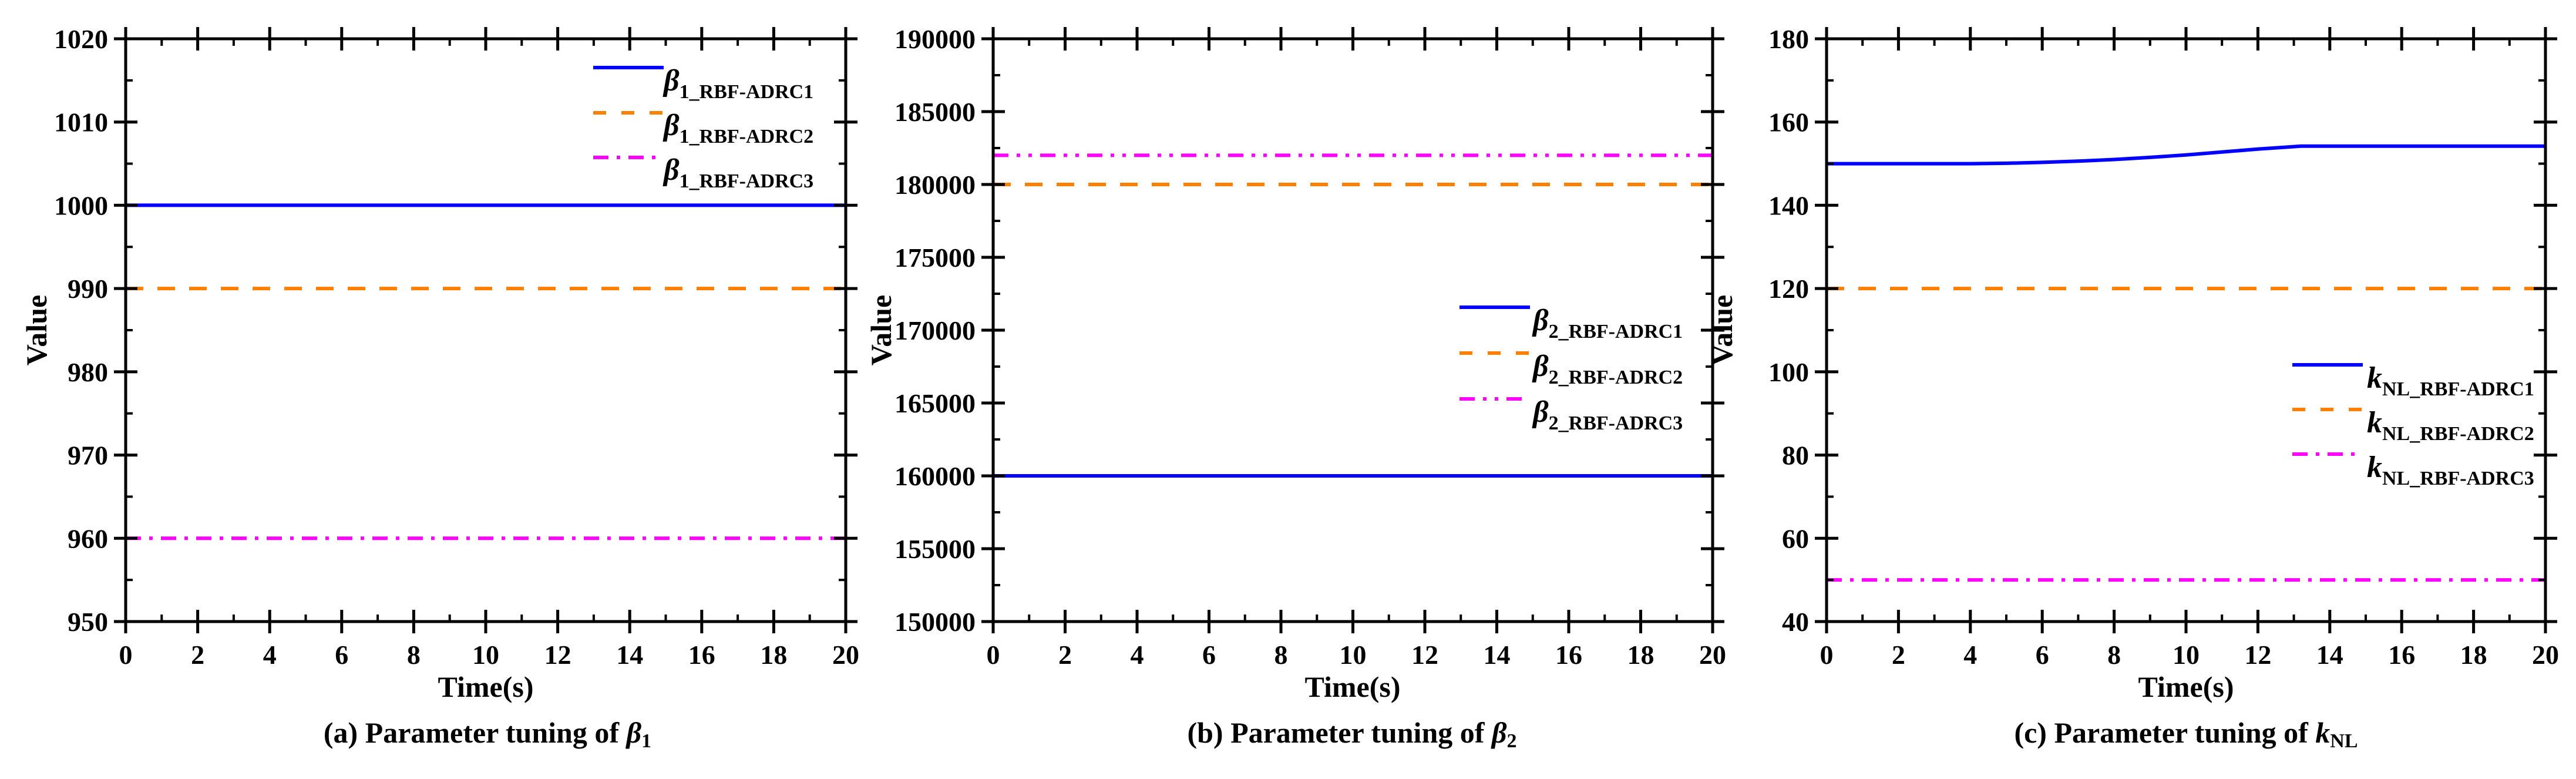  I want to click on caption-subscript: 1, so click(647, 741).